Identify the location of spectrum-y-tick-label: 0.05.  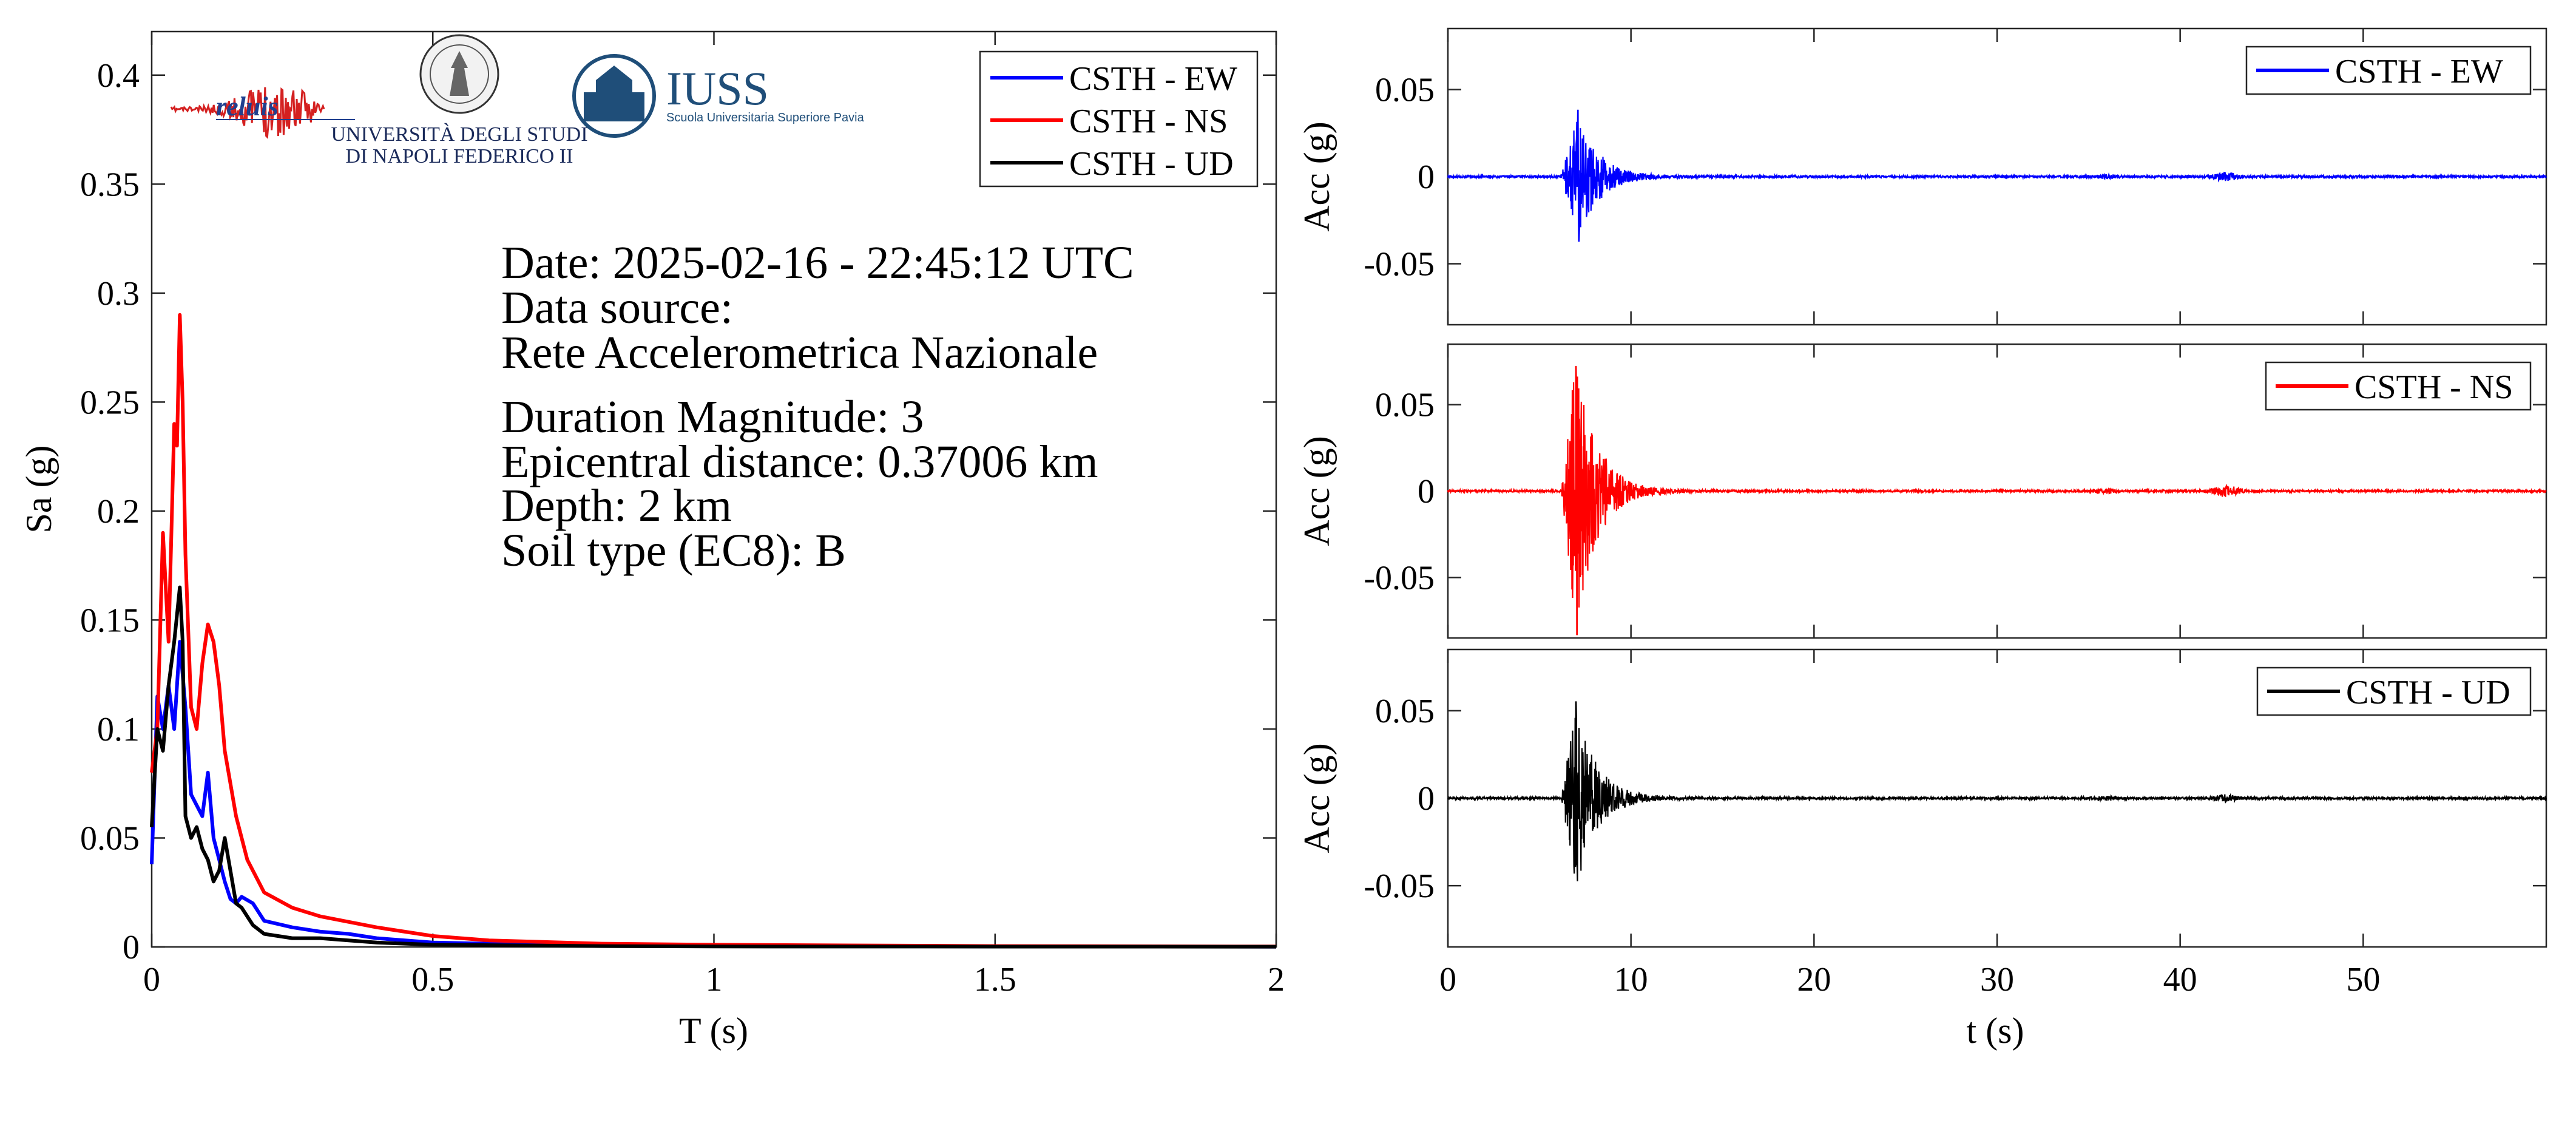
(110, 838).